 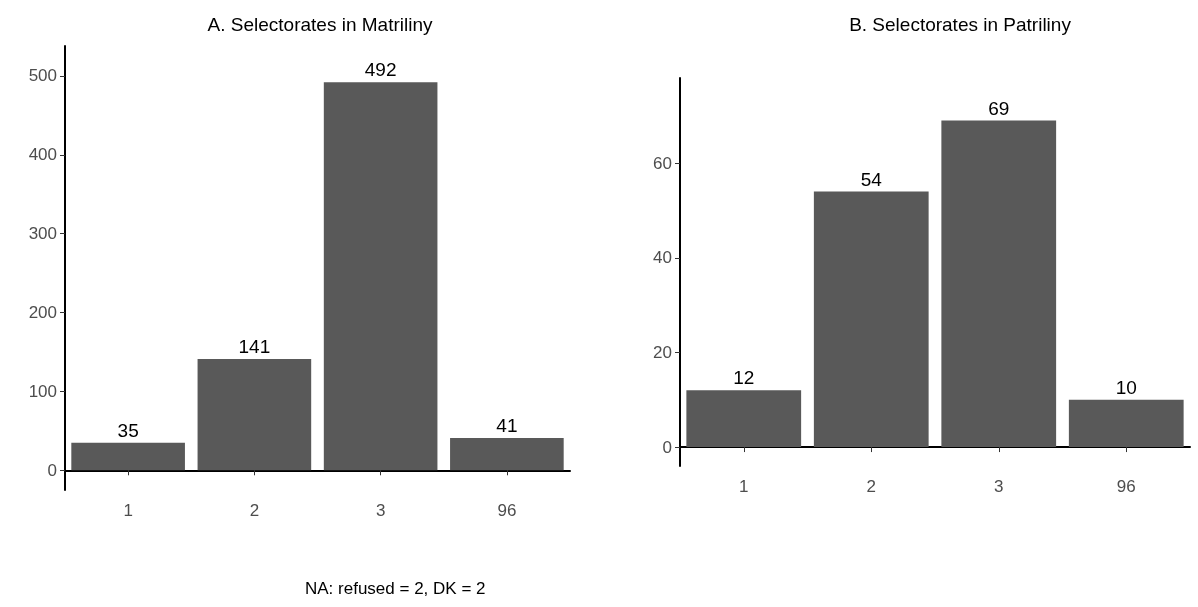 What do you see at coordinates (871, 179) in the screenshot?
I see `data-label: 54` at bounding box center [871, 179].